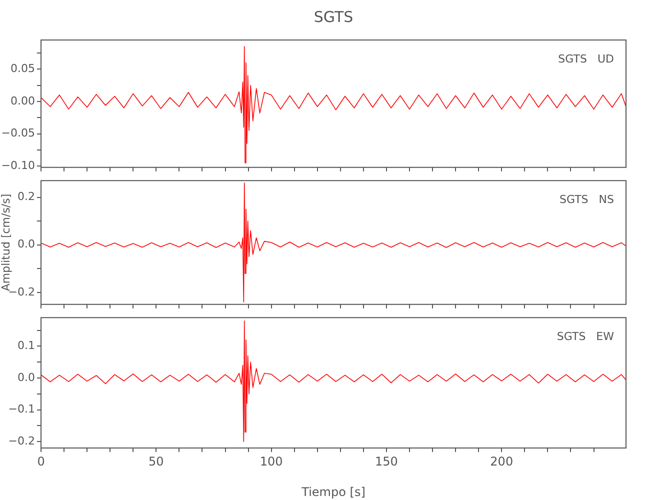 The image size is (650, 500). Describe the element at coordinates (585, 336) in the screenshot. I see `annotation: SGTS EW` at that location.